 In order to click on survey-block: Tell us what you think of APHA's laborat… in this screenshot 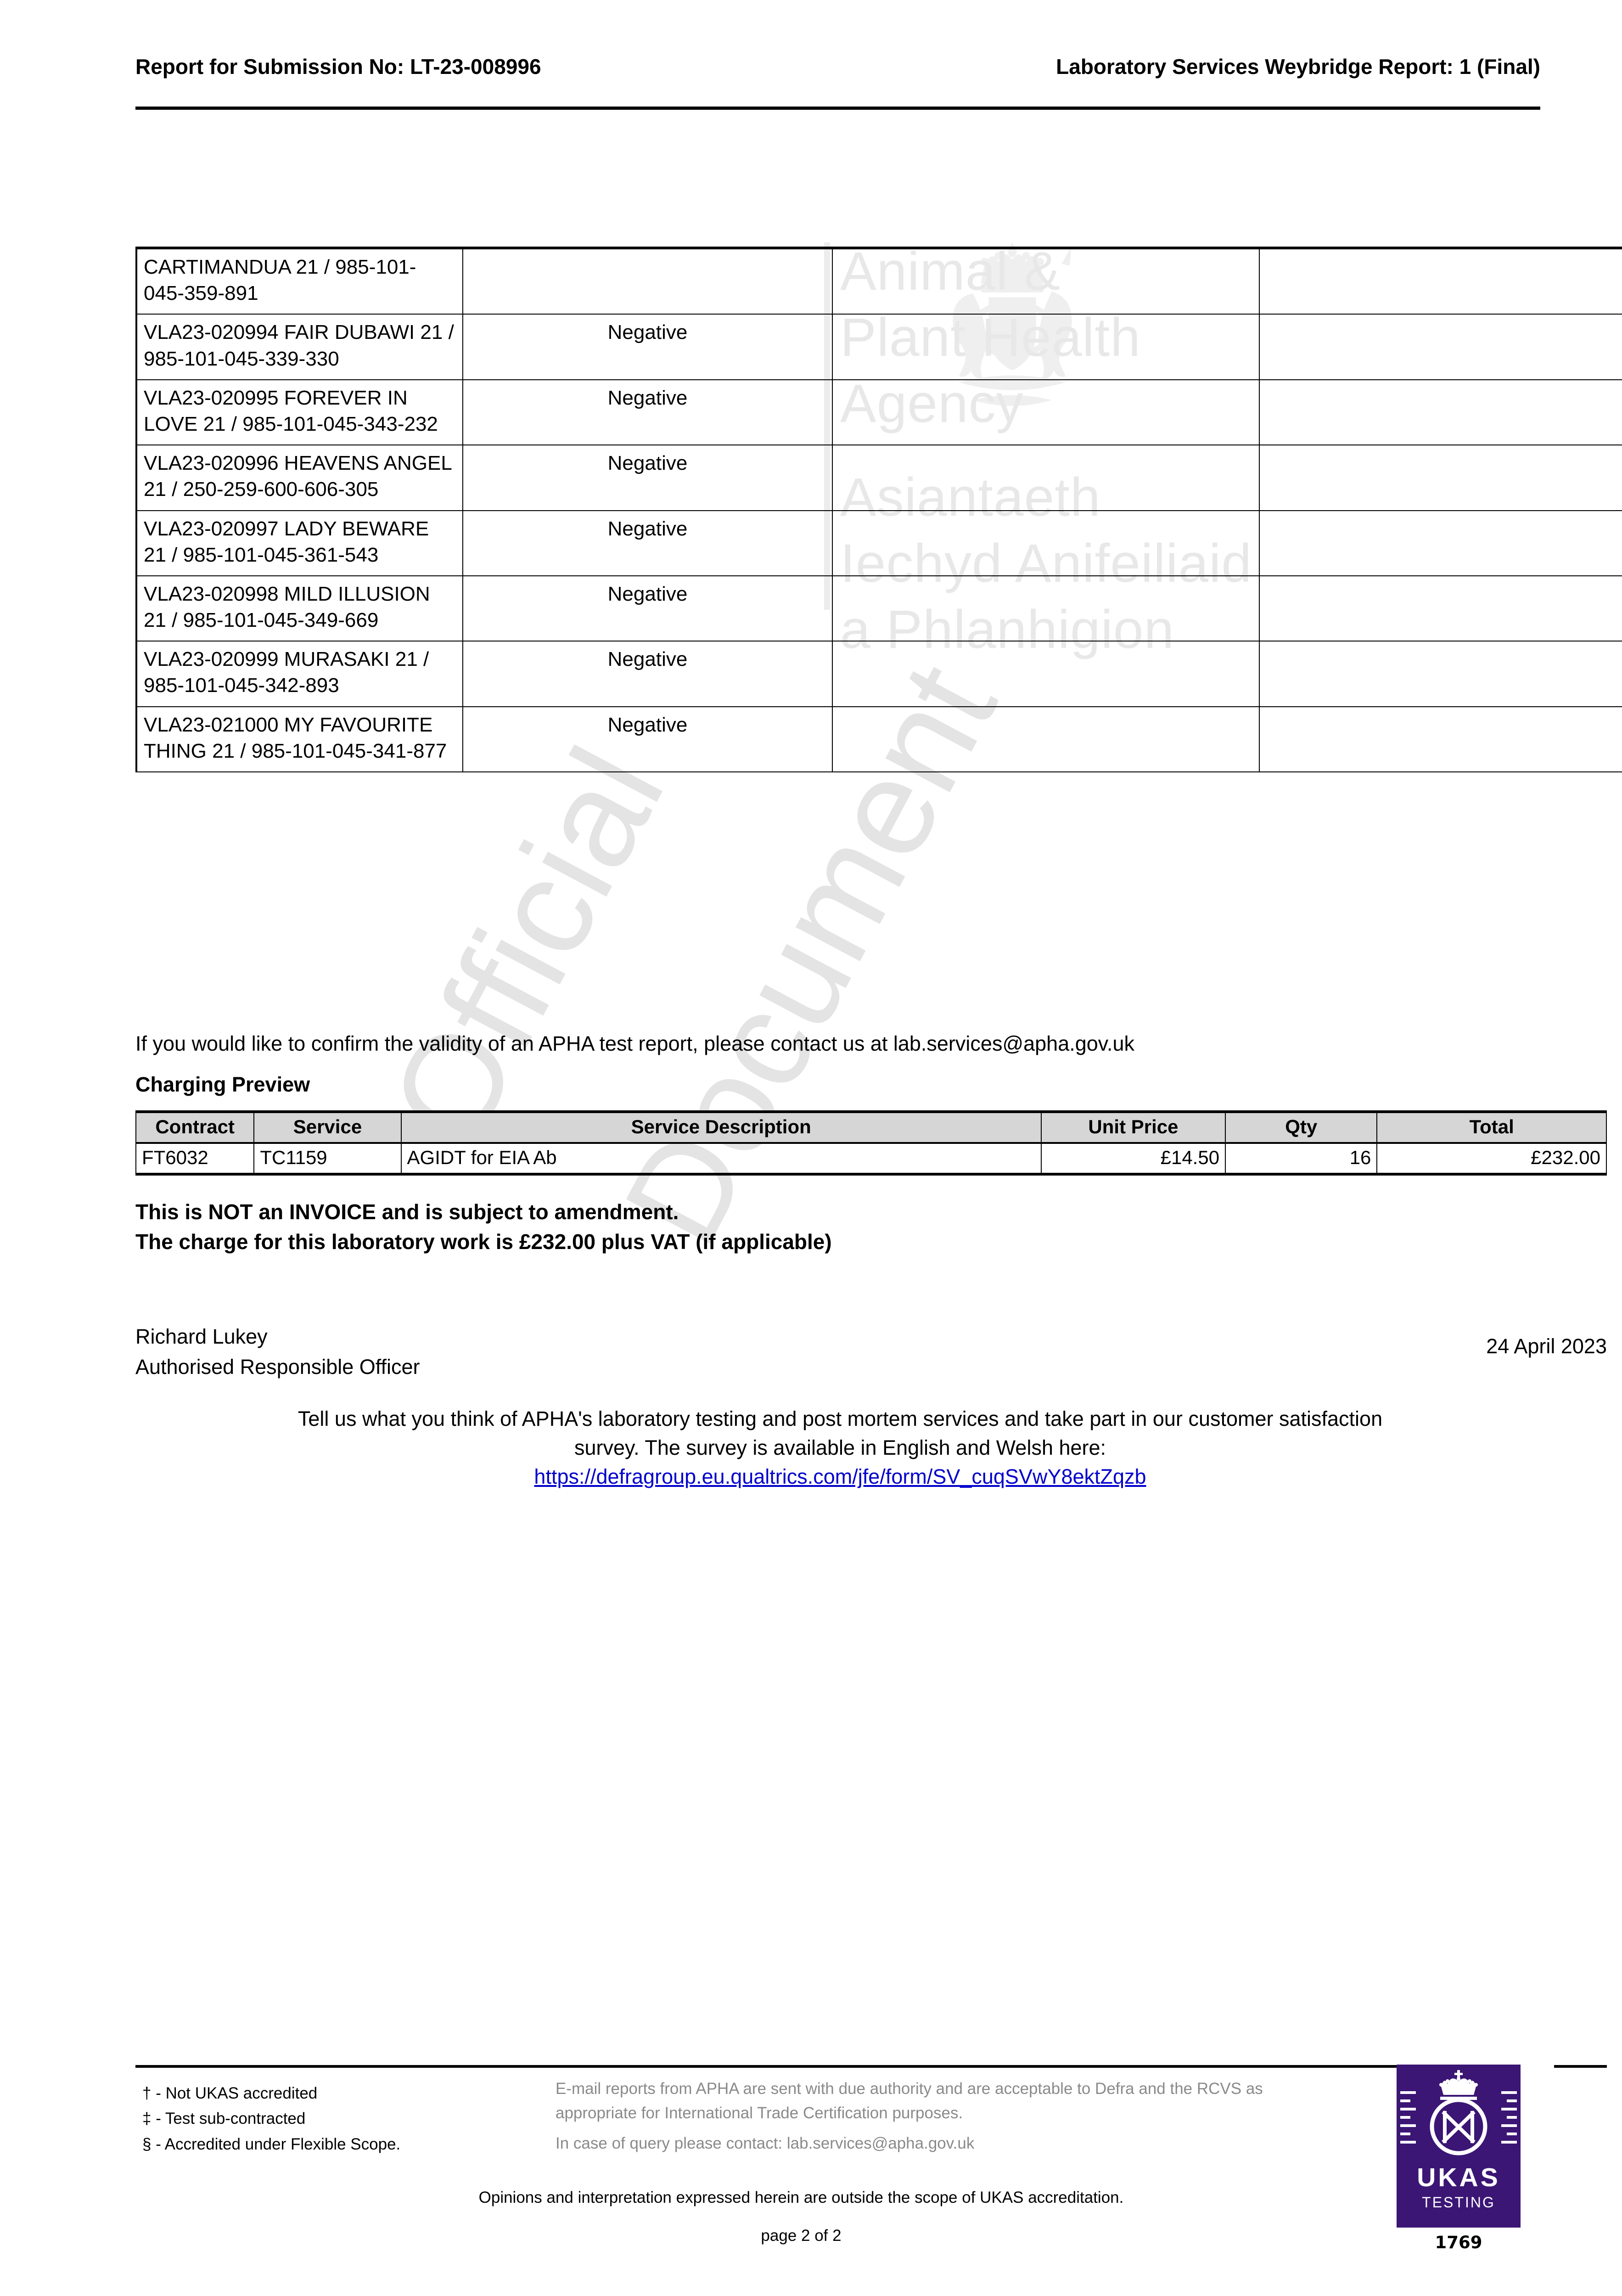, I will do `click(840, 1448)`.